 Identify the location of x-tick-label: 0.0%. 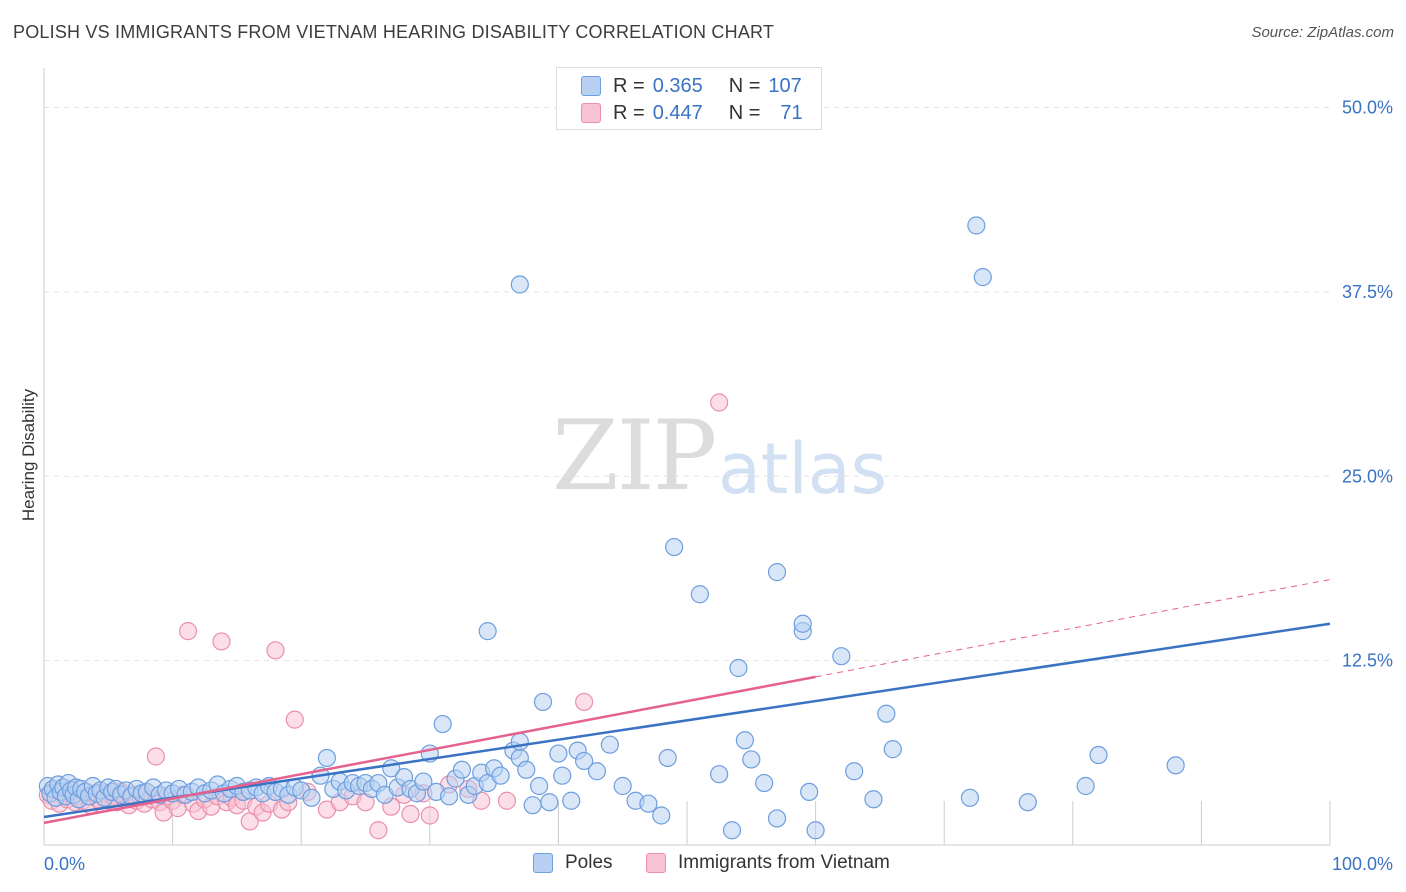
(64, 864).